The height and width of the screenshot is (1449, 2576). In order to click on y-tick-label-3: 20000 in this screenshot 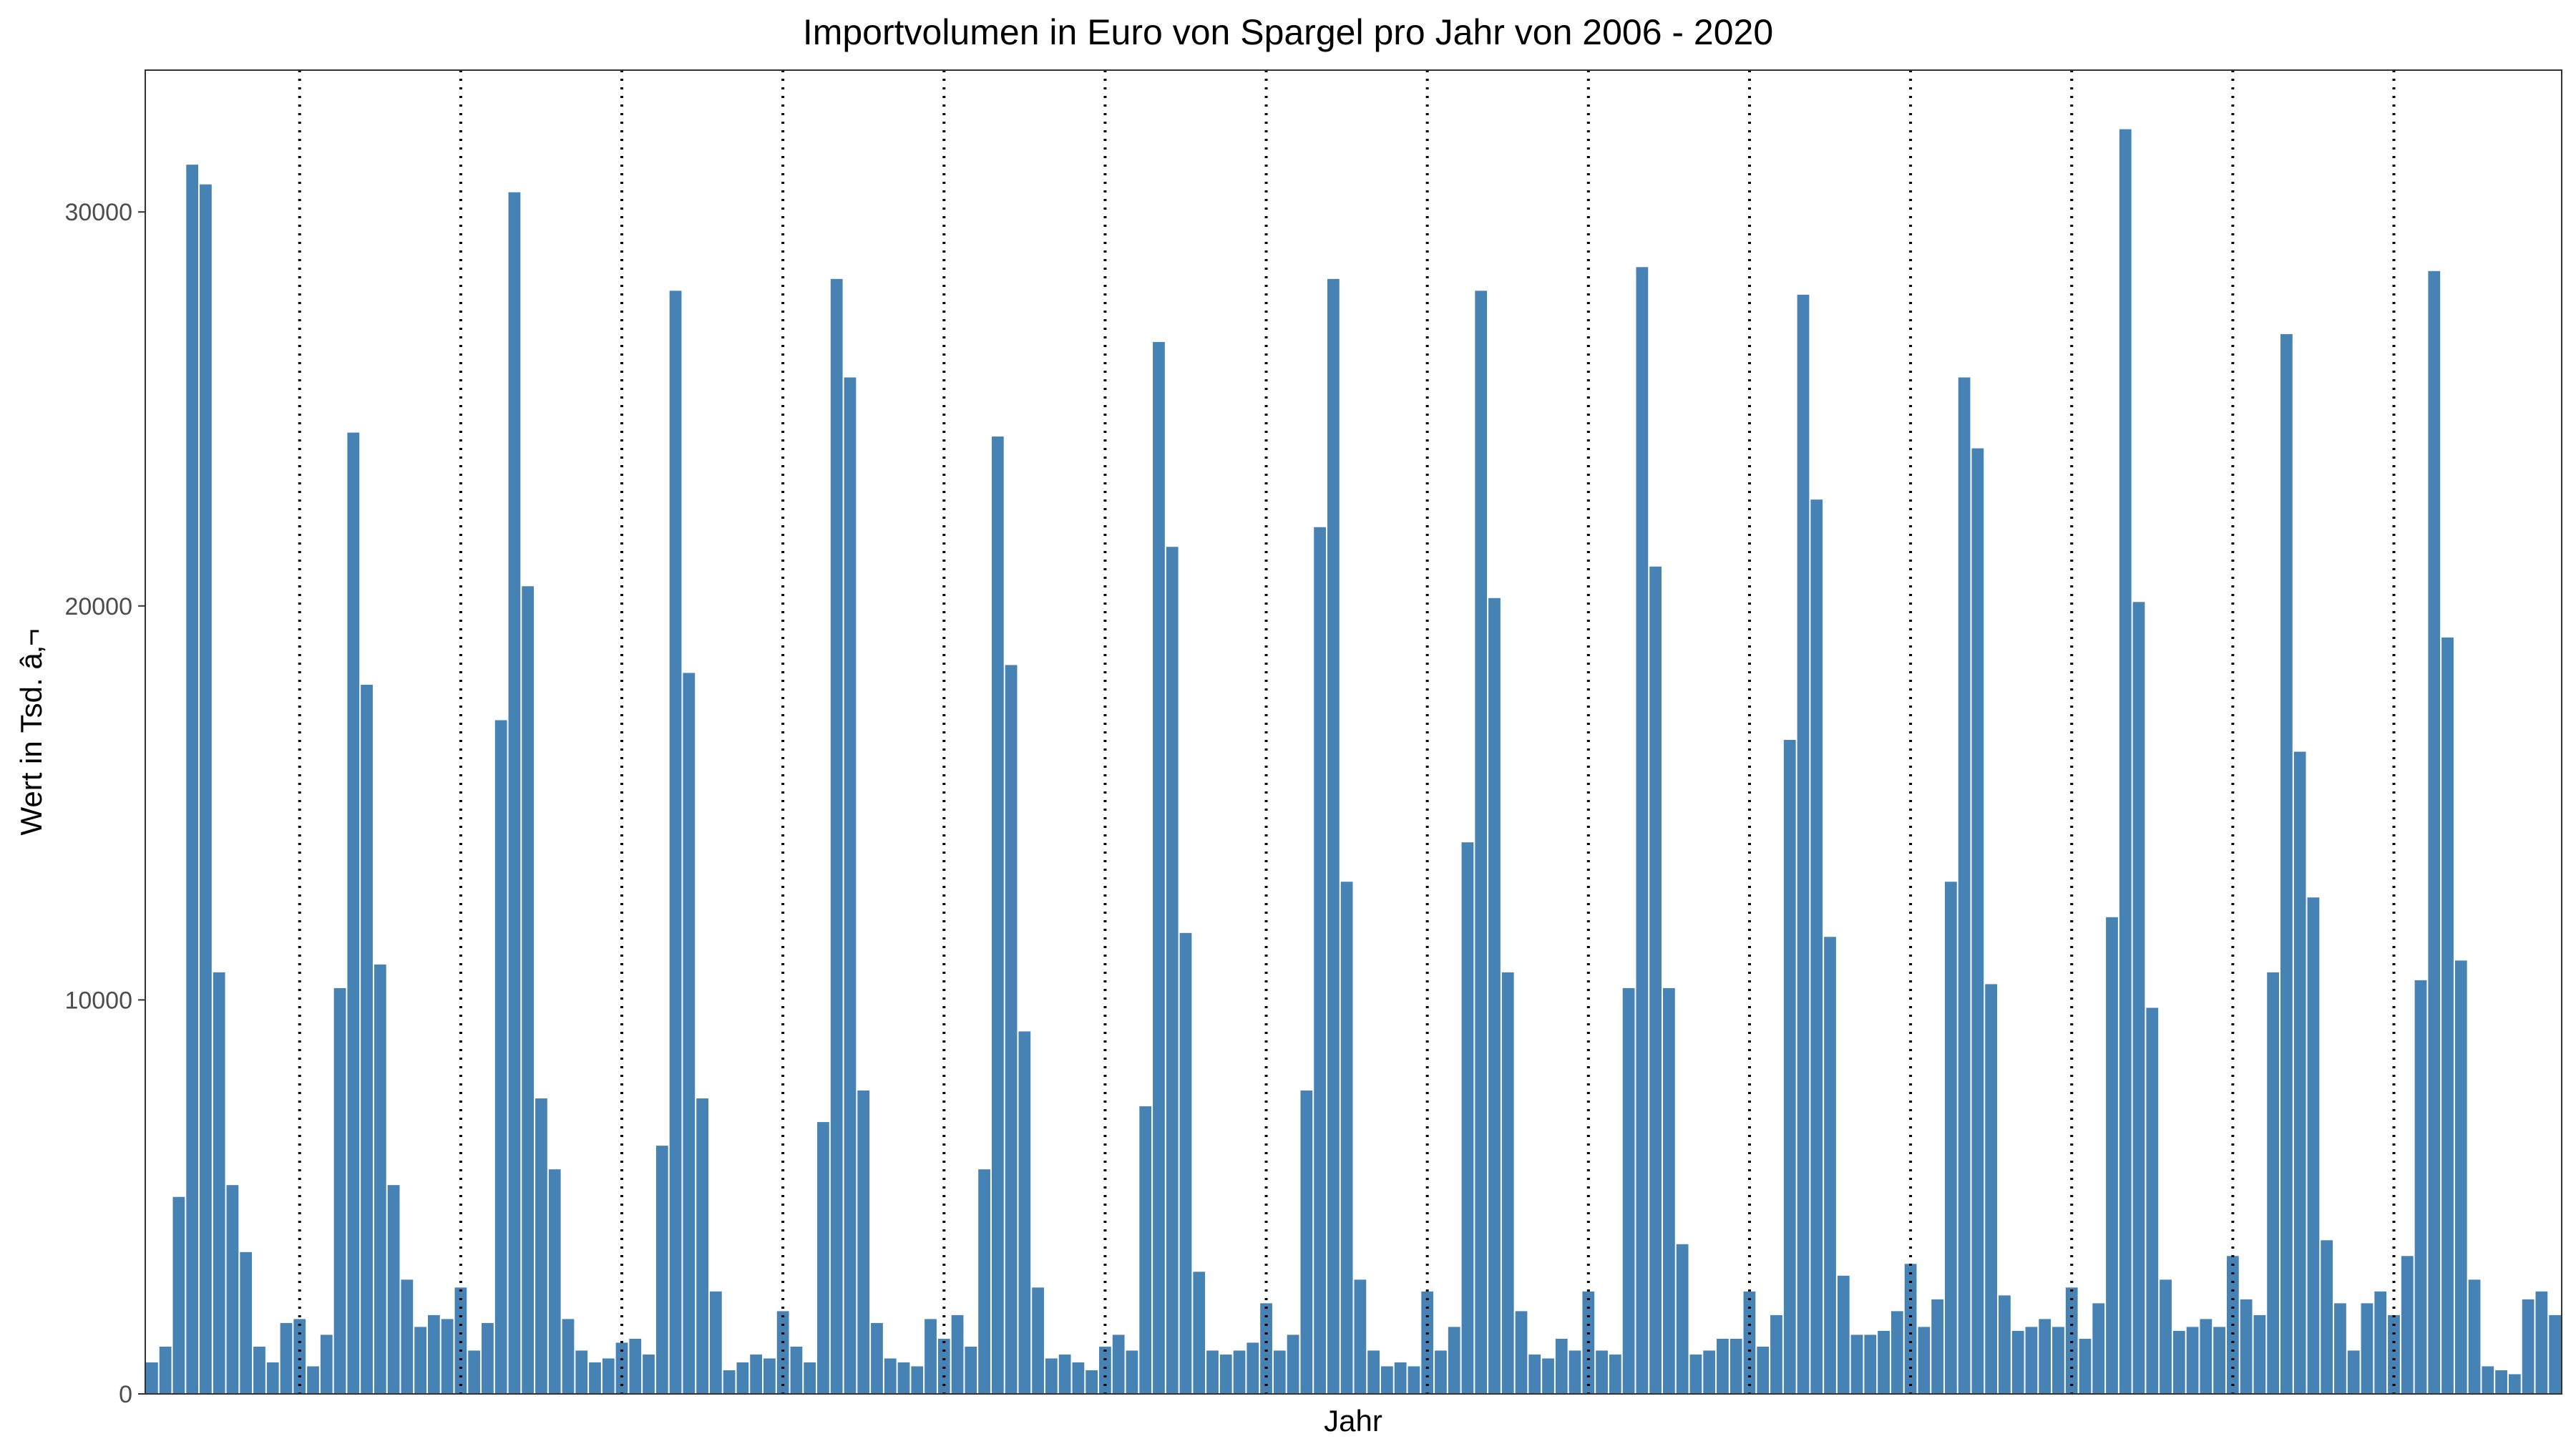, I will do `click(98, 606)`.